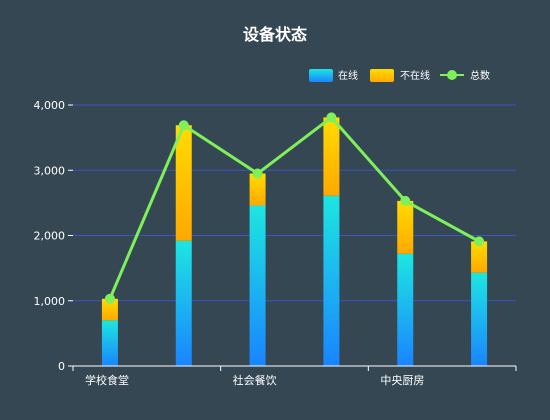 The width and height of the screenshot is (550, 420). I want to click on y-tick-label: 0, so click(61, 366).